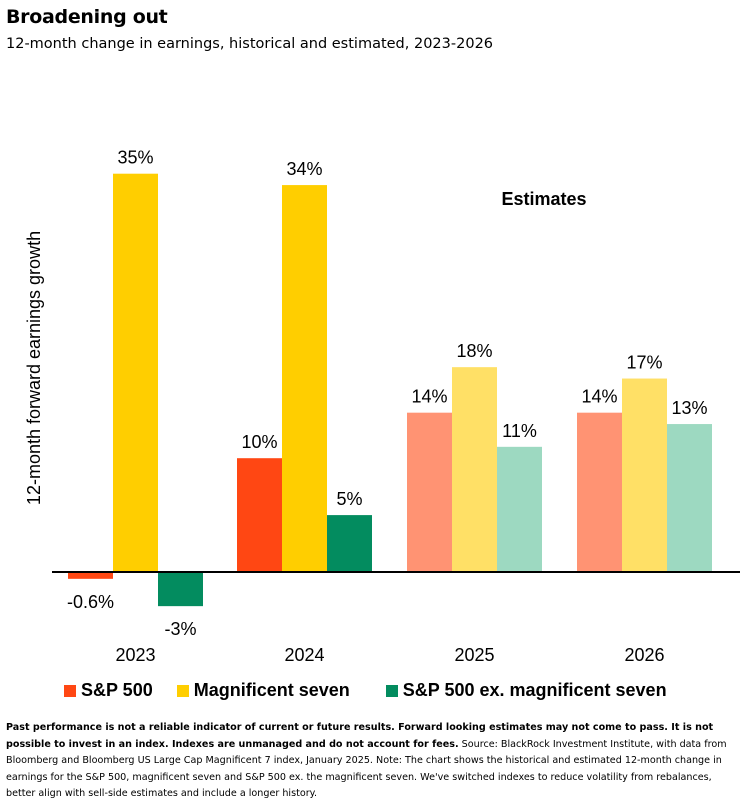 Image resolution: width=742 pixels, height=804 pixels. Describe the element at coordinates (519, 509) in the screenshot. I see `bar-sp-500-ex-magnificent-seven-2025` at that location.